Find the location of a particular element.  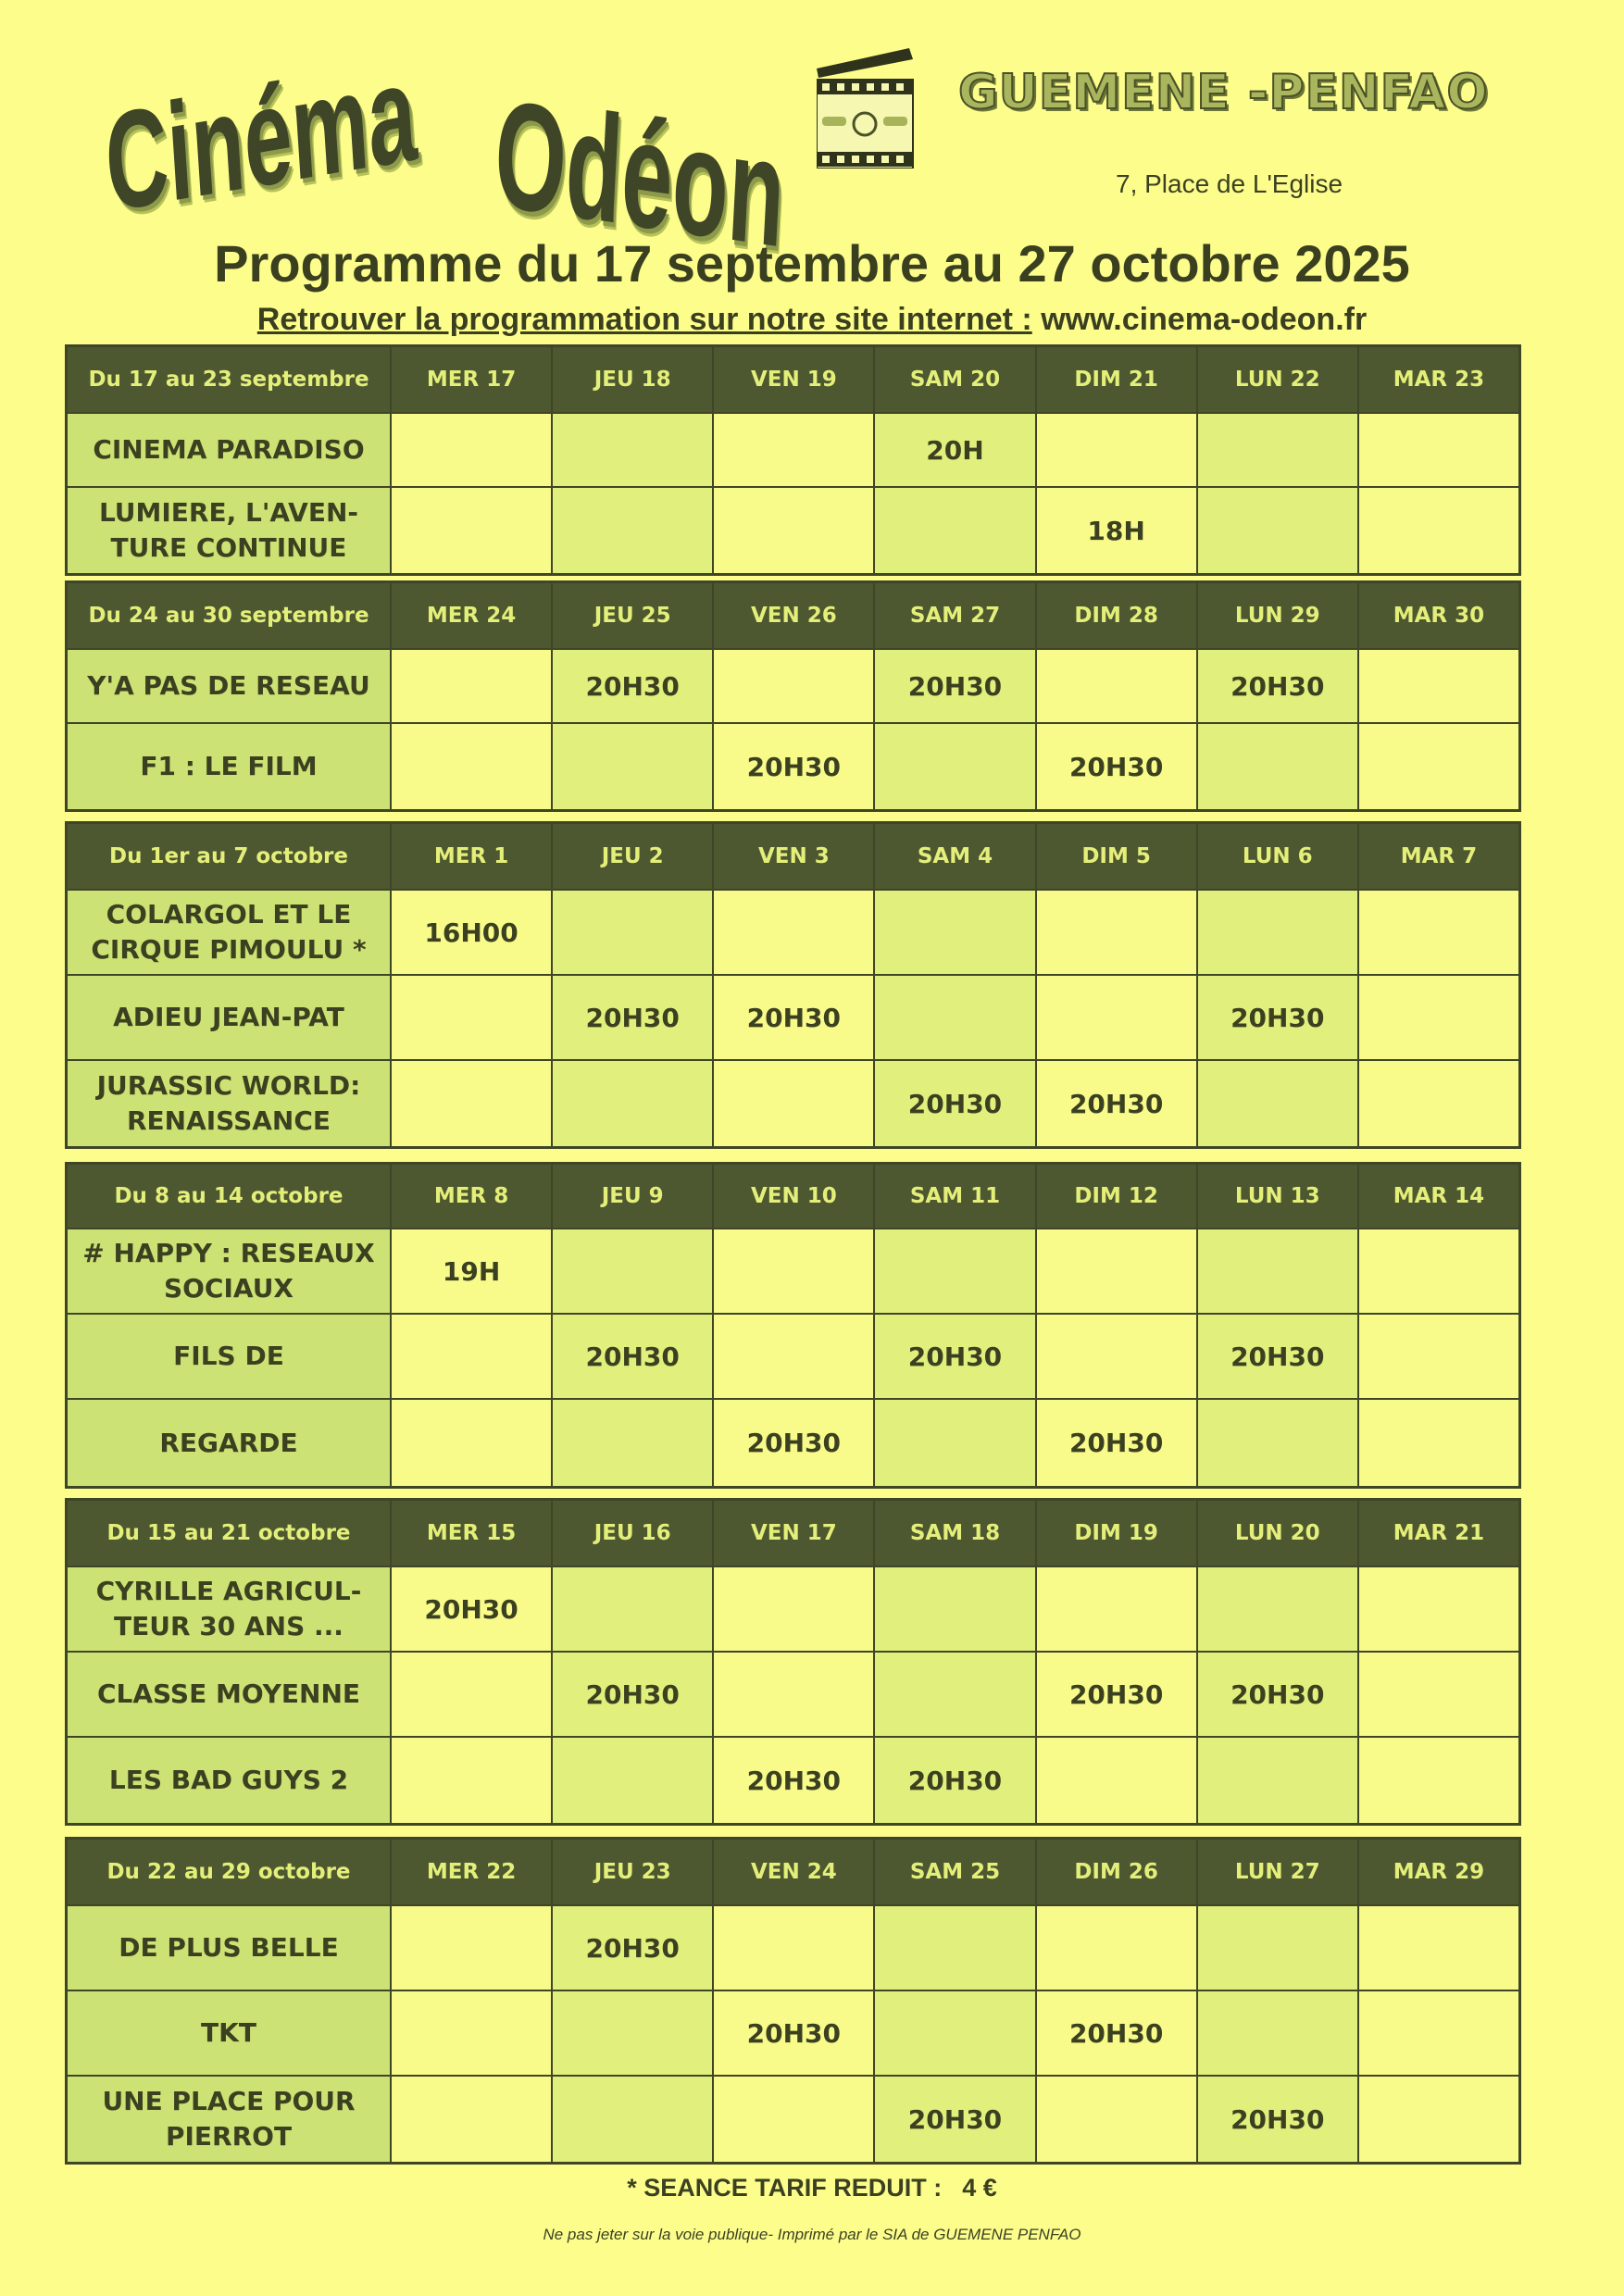

film-title: ADIEU JEAN-PAT is located at coordinates (230, 1019).